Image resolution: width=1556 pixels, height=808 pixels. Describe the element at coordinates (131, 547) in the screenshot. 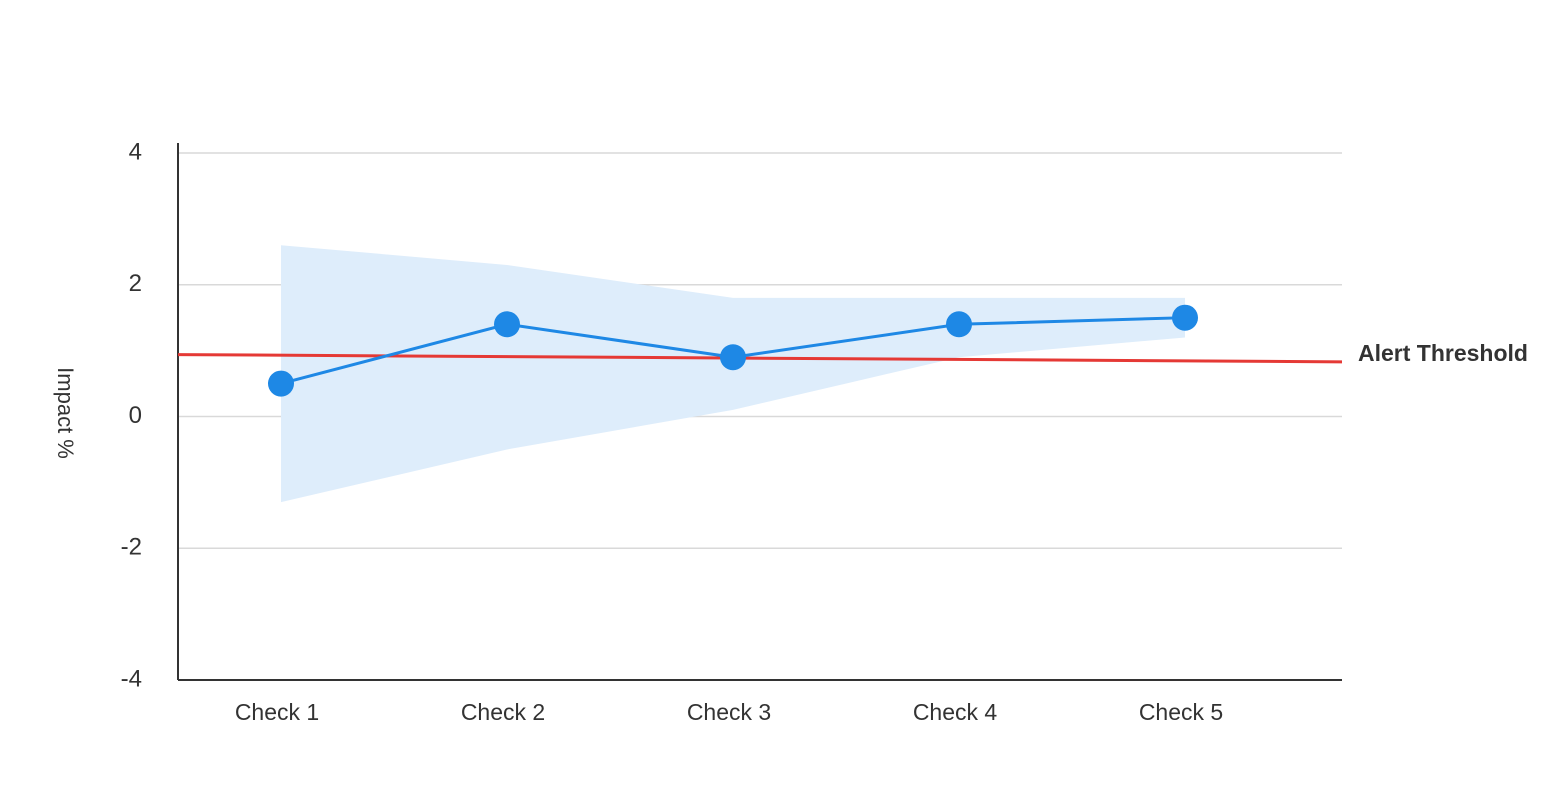

I see `y-tick-label: -2` at that location.